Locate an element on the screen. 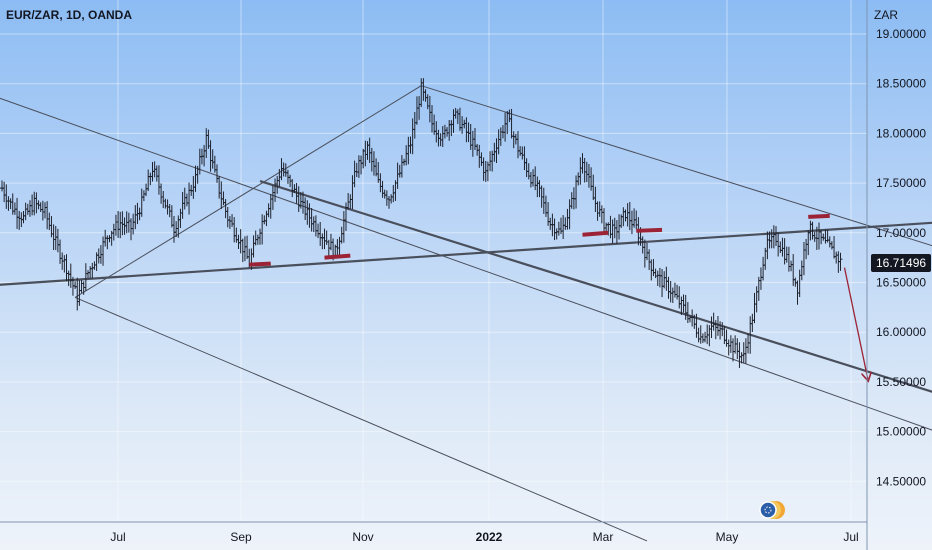 The height and width of the screenshot is (550, 932). ascending-support-line is located at coordinates (466, 251).